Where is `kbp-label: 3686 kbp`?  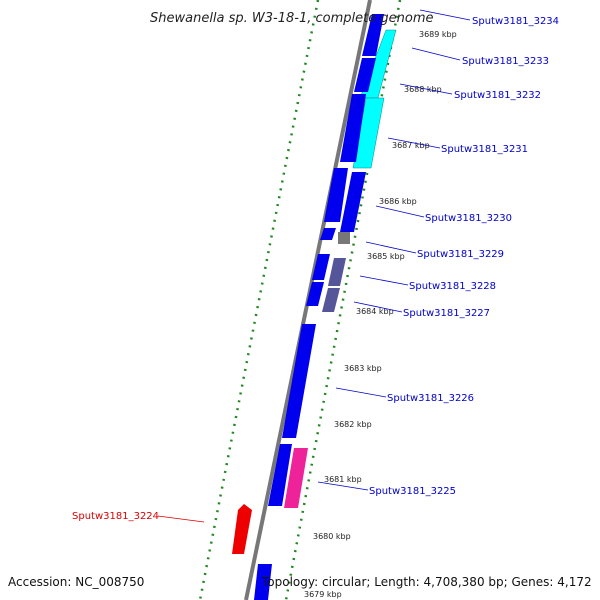
kbp-label: 3686 kbp is located at coordinates (398, 201).